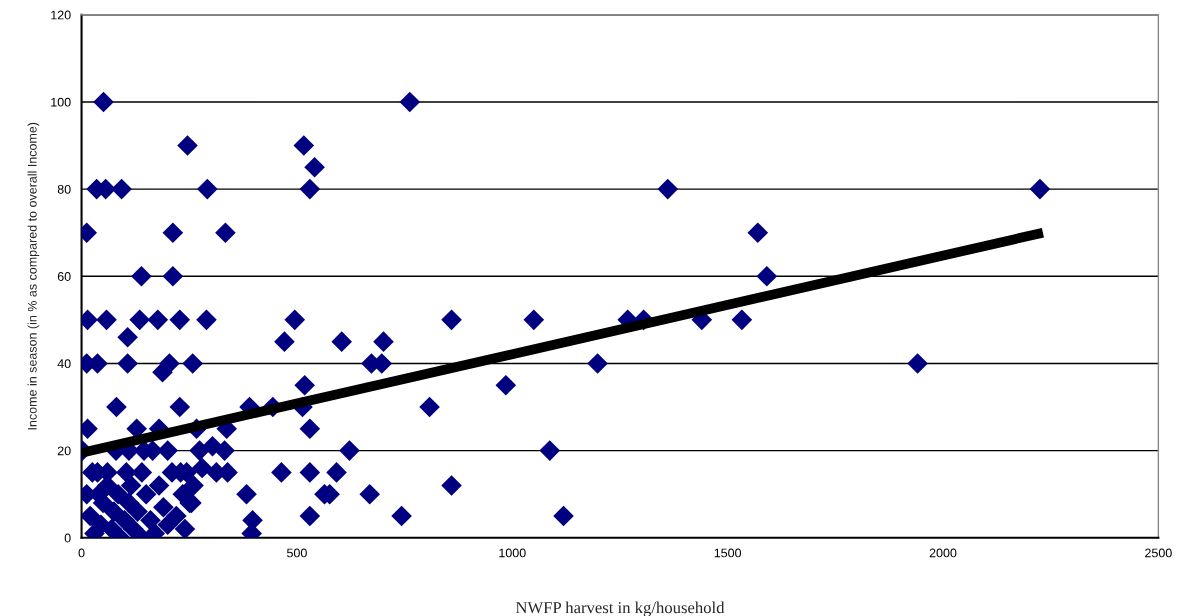  Describe the element at coordinates (1158, 553) in the screenshot. I see `x-tick-label: 2500` at that location.